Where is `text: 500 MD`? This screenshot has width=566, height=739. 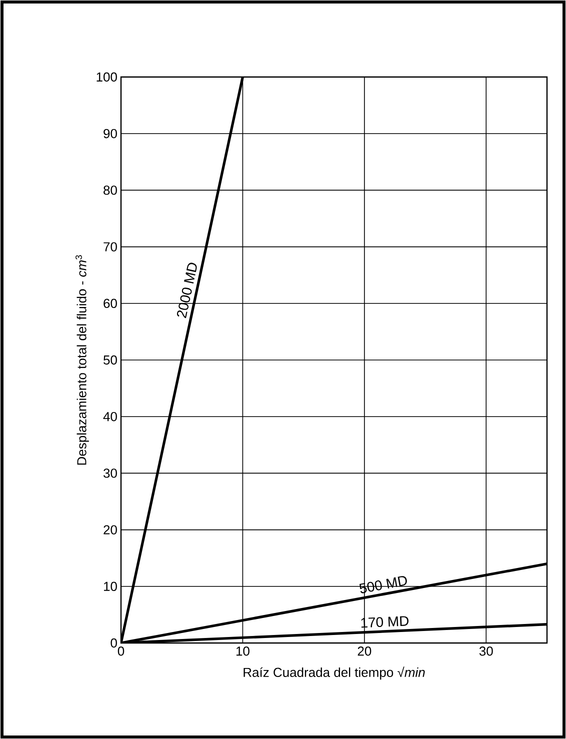
text: 500 MD is located at coordinates (383, 585).